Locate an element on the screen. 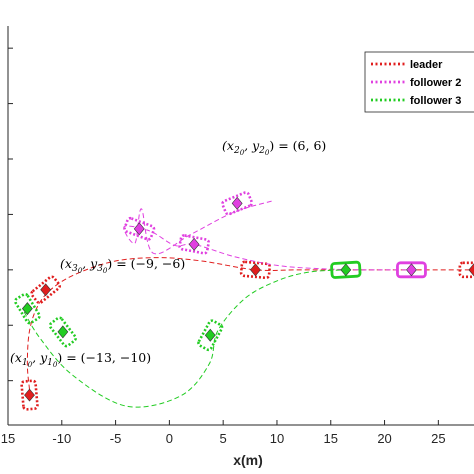  legend: leader follower 2 follower 3 is located at coordinates (419, 82).